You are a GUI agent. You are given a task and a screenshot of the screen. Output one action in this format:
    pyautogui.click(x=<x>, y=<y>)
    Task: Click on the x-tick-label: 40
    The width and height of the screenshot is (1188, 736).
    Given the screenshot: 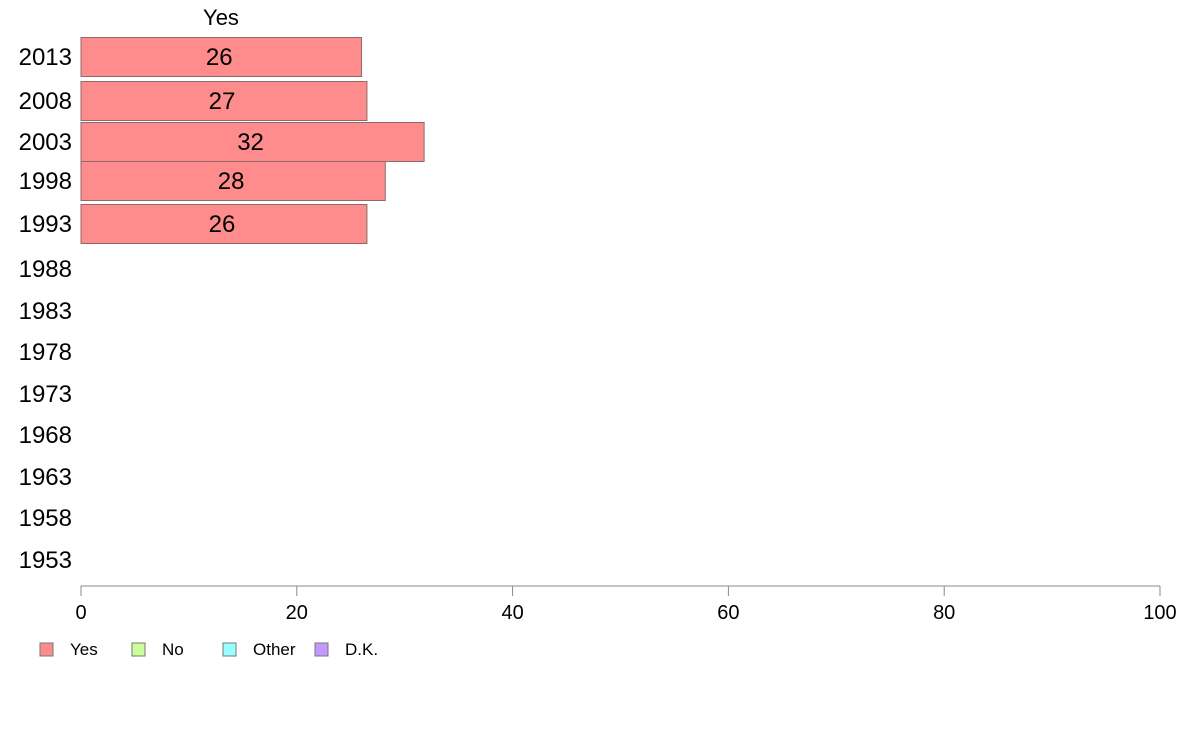 What is the action you would take?
    pyautogui.click(x=512, y=613)
    